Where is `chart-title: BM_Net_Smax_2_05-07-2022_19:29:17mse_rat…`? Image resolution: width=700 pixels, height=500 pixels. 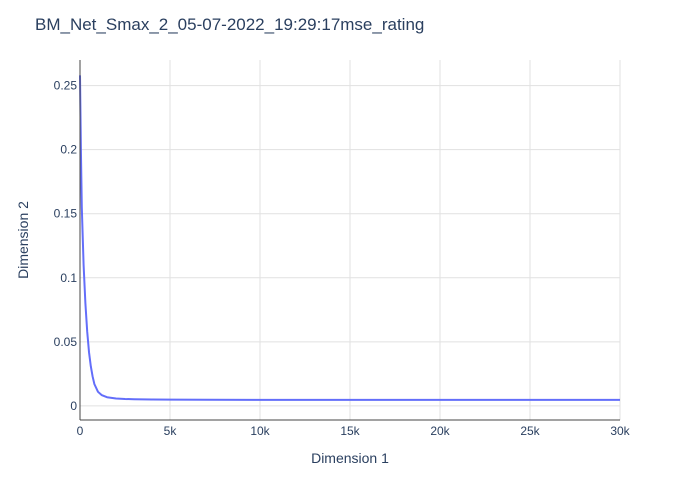
chart-title: BM_Net_Smax_2_05-07-2022_19:29:17mse_rat… is located at coordinates (229, 24).